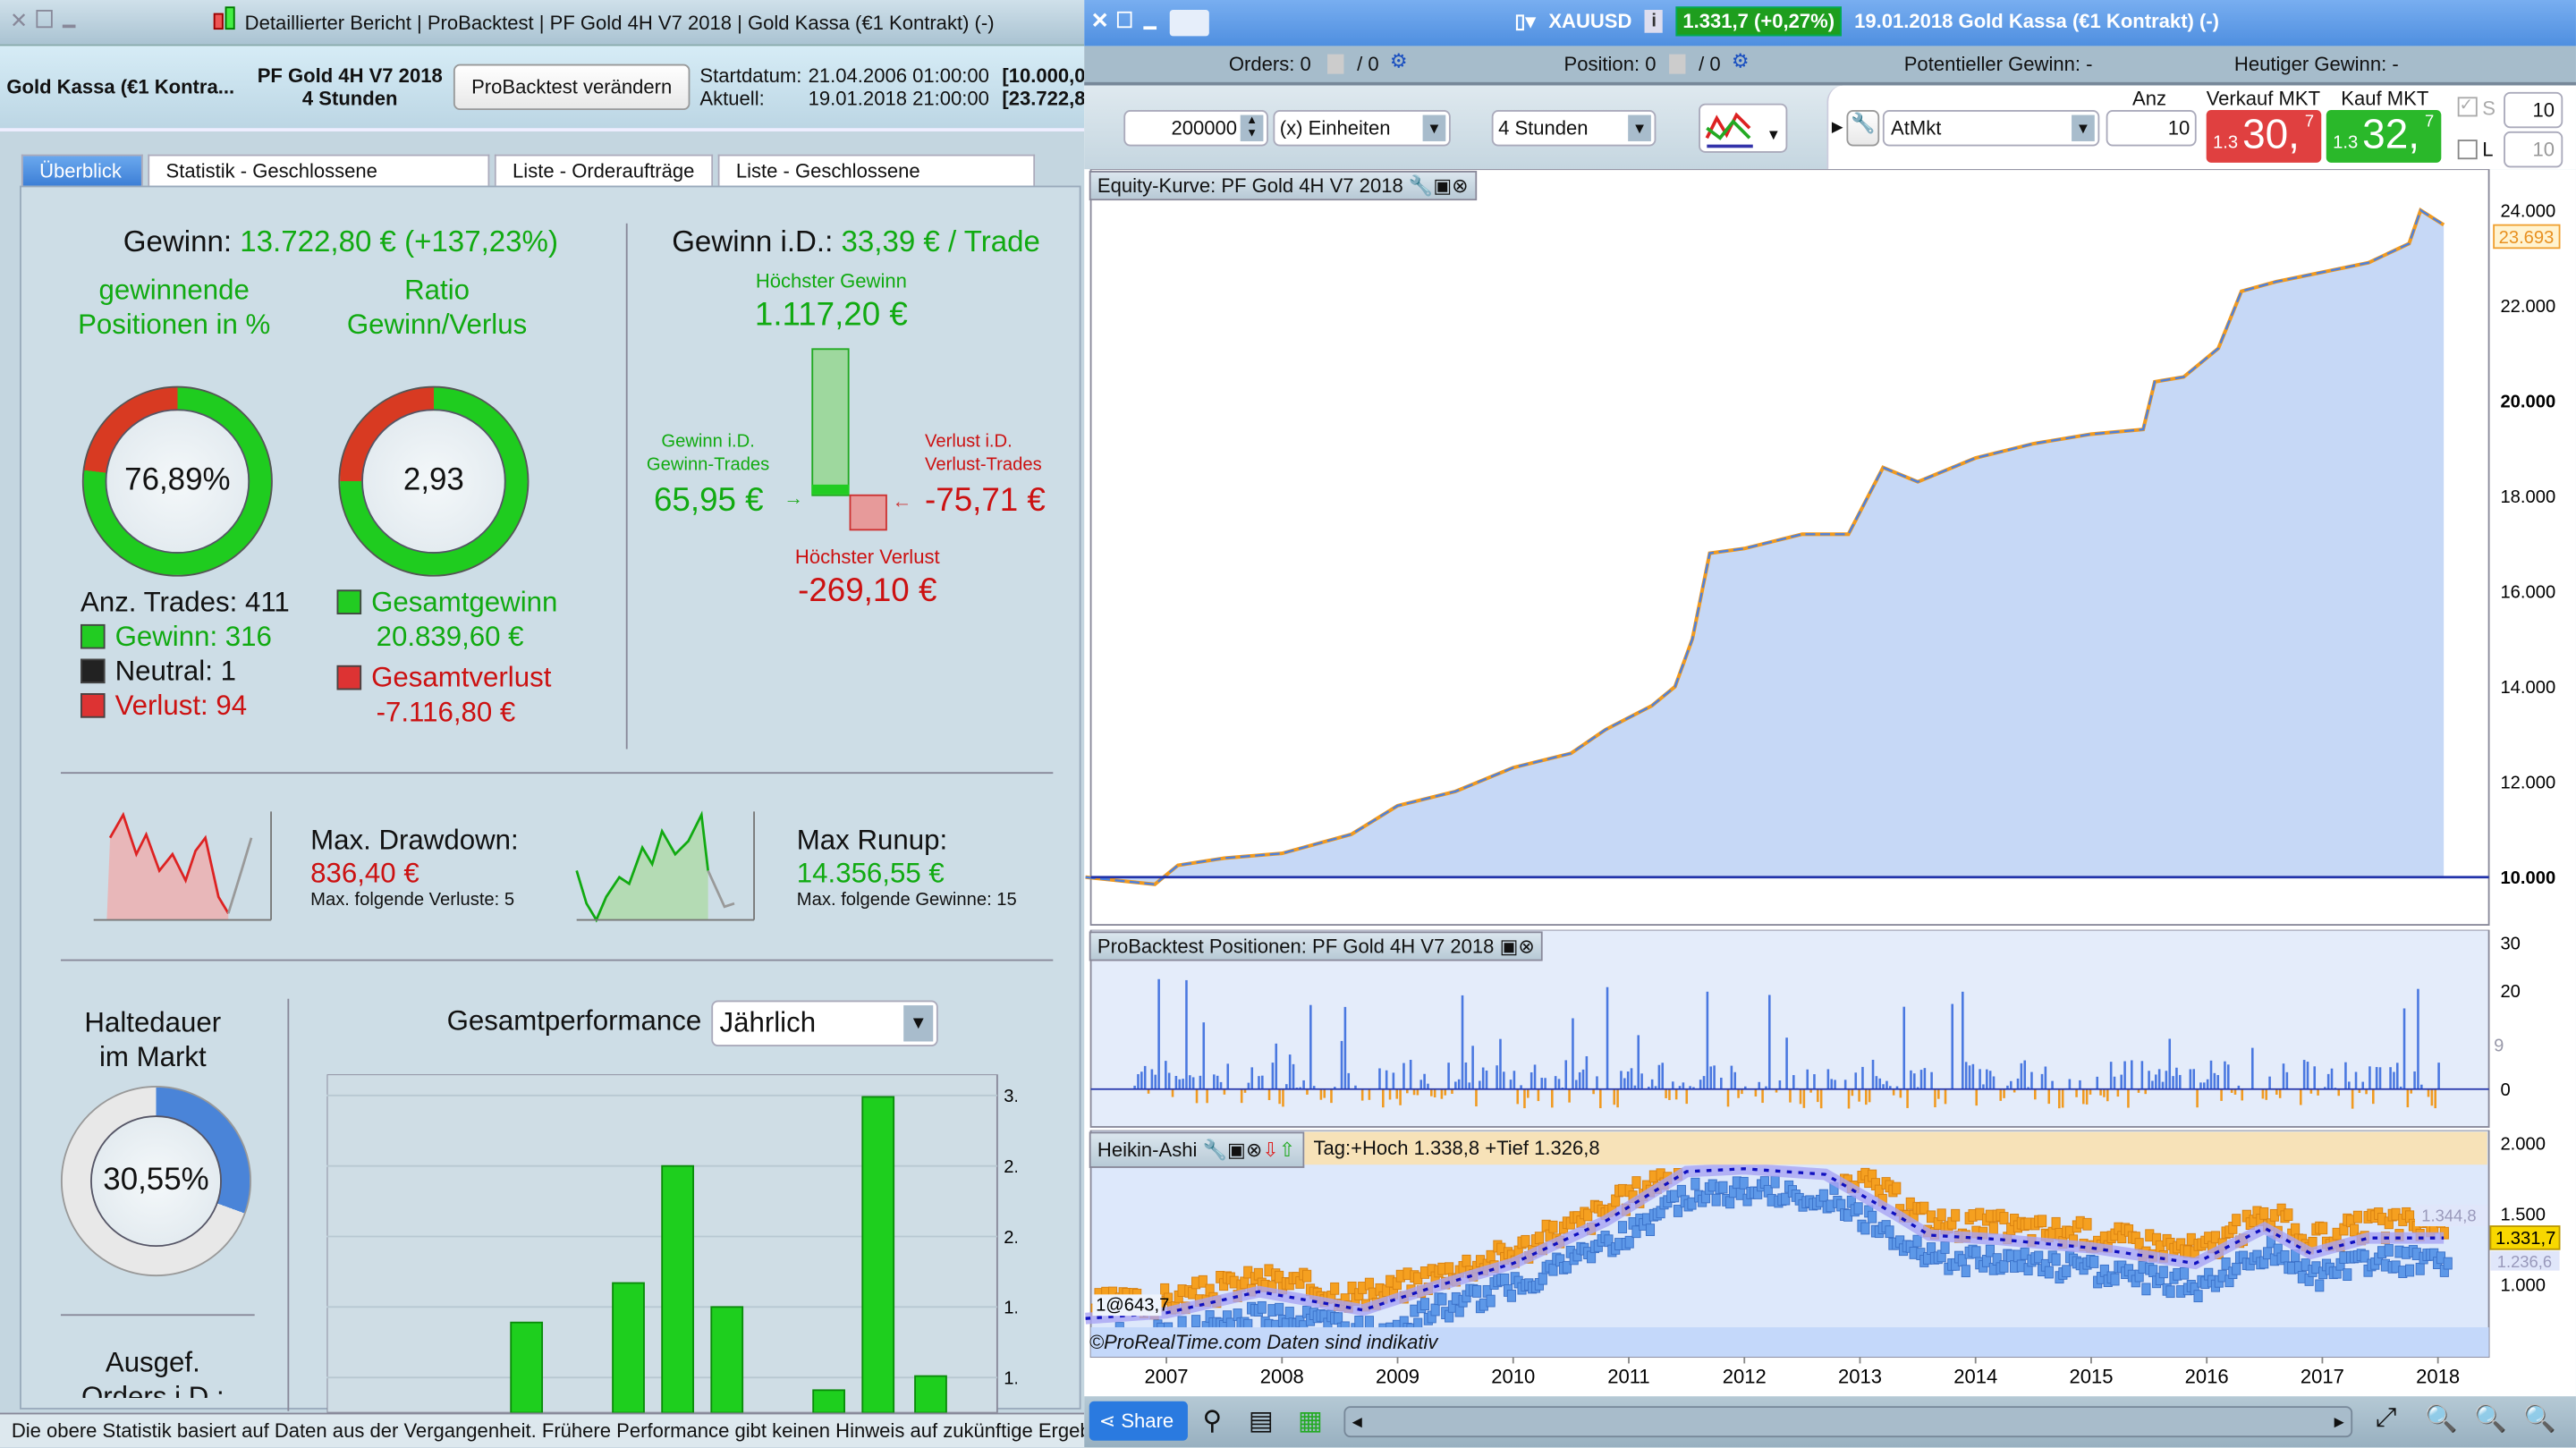 Image resolution: width=2576 pixels, height=1448 pixels. Describe the element at coordinates (319, 183) in the screenshot. I see `tab-statistics: Statistik - Geschlossene Positionen` at that location.